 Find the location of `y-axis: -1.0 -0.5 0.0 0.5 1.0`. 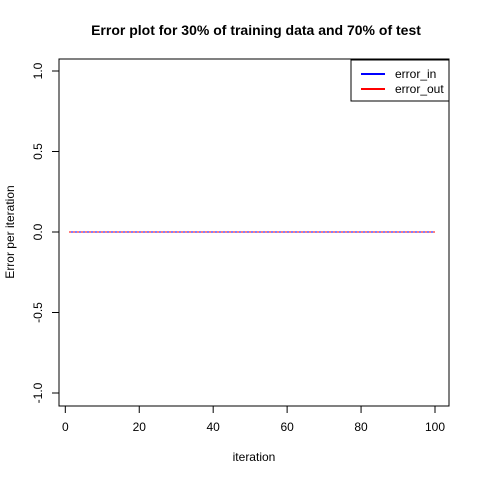

y-axis: -1.0 -0.5 0.0 0.5 1.0 is located at coordinates (45, 232).